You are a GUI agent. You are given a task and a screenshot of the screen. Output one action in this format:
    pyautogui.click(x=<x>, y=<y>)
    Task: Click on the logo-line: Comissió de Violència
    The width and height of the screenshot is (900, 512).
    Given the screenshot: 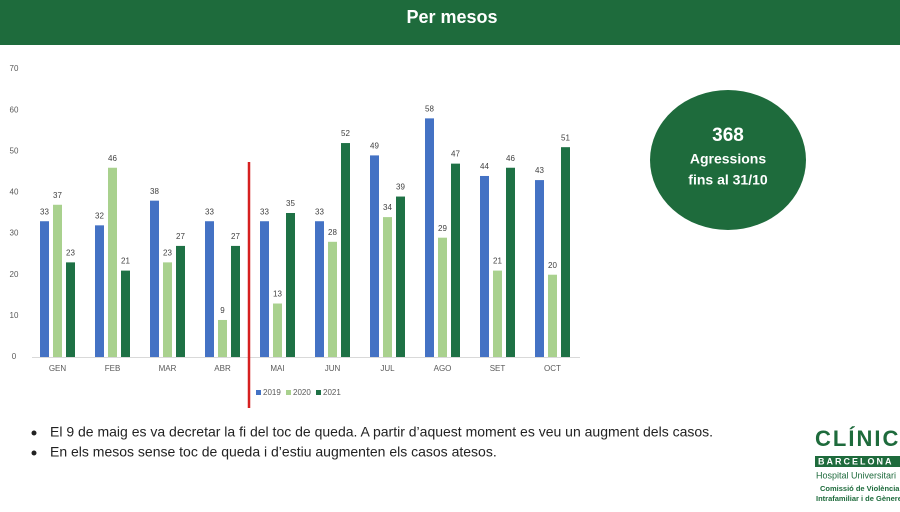 What is the action you would take?
    pyautogui.click(x=860, y=488)
    